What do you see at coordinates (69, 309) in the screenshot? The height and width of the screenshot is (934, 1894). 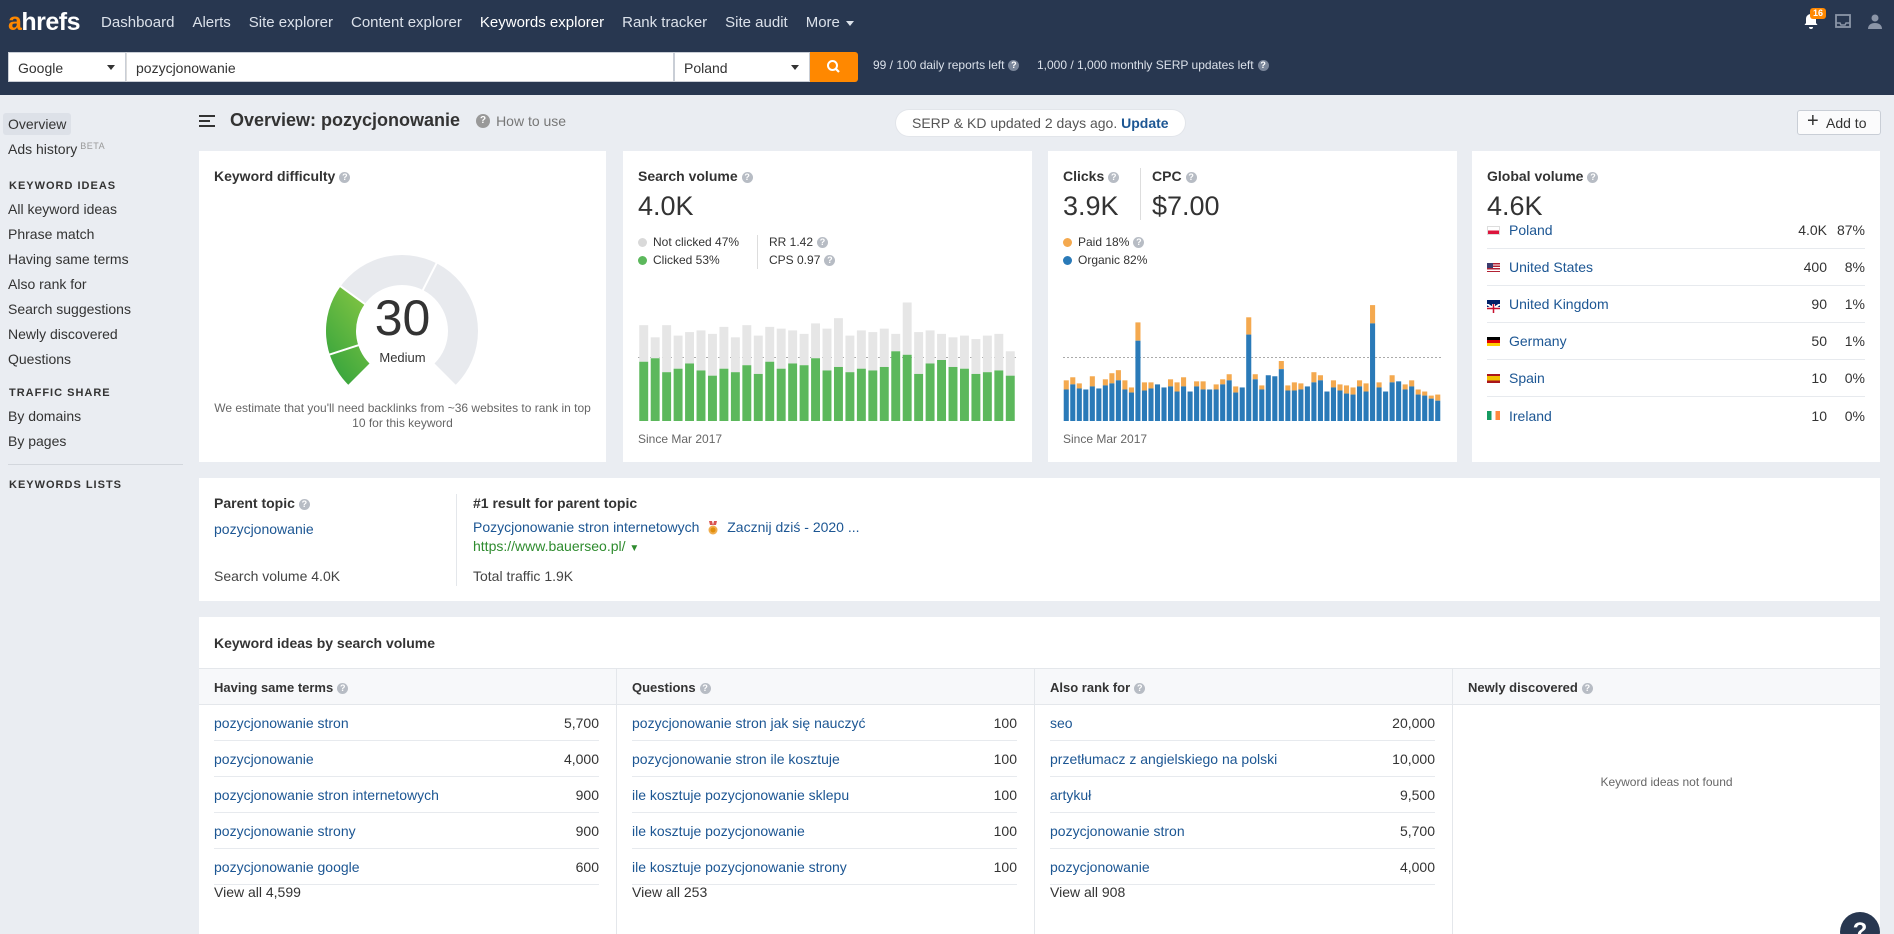 I see `sidebar-item-search-suggestions: Search suggestions` at bounding box center [69, 309].